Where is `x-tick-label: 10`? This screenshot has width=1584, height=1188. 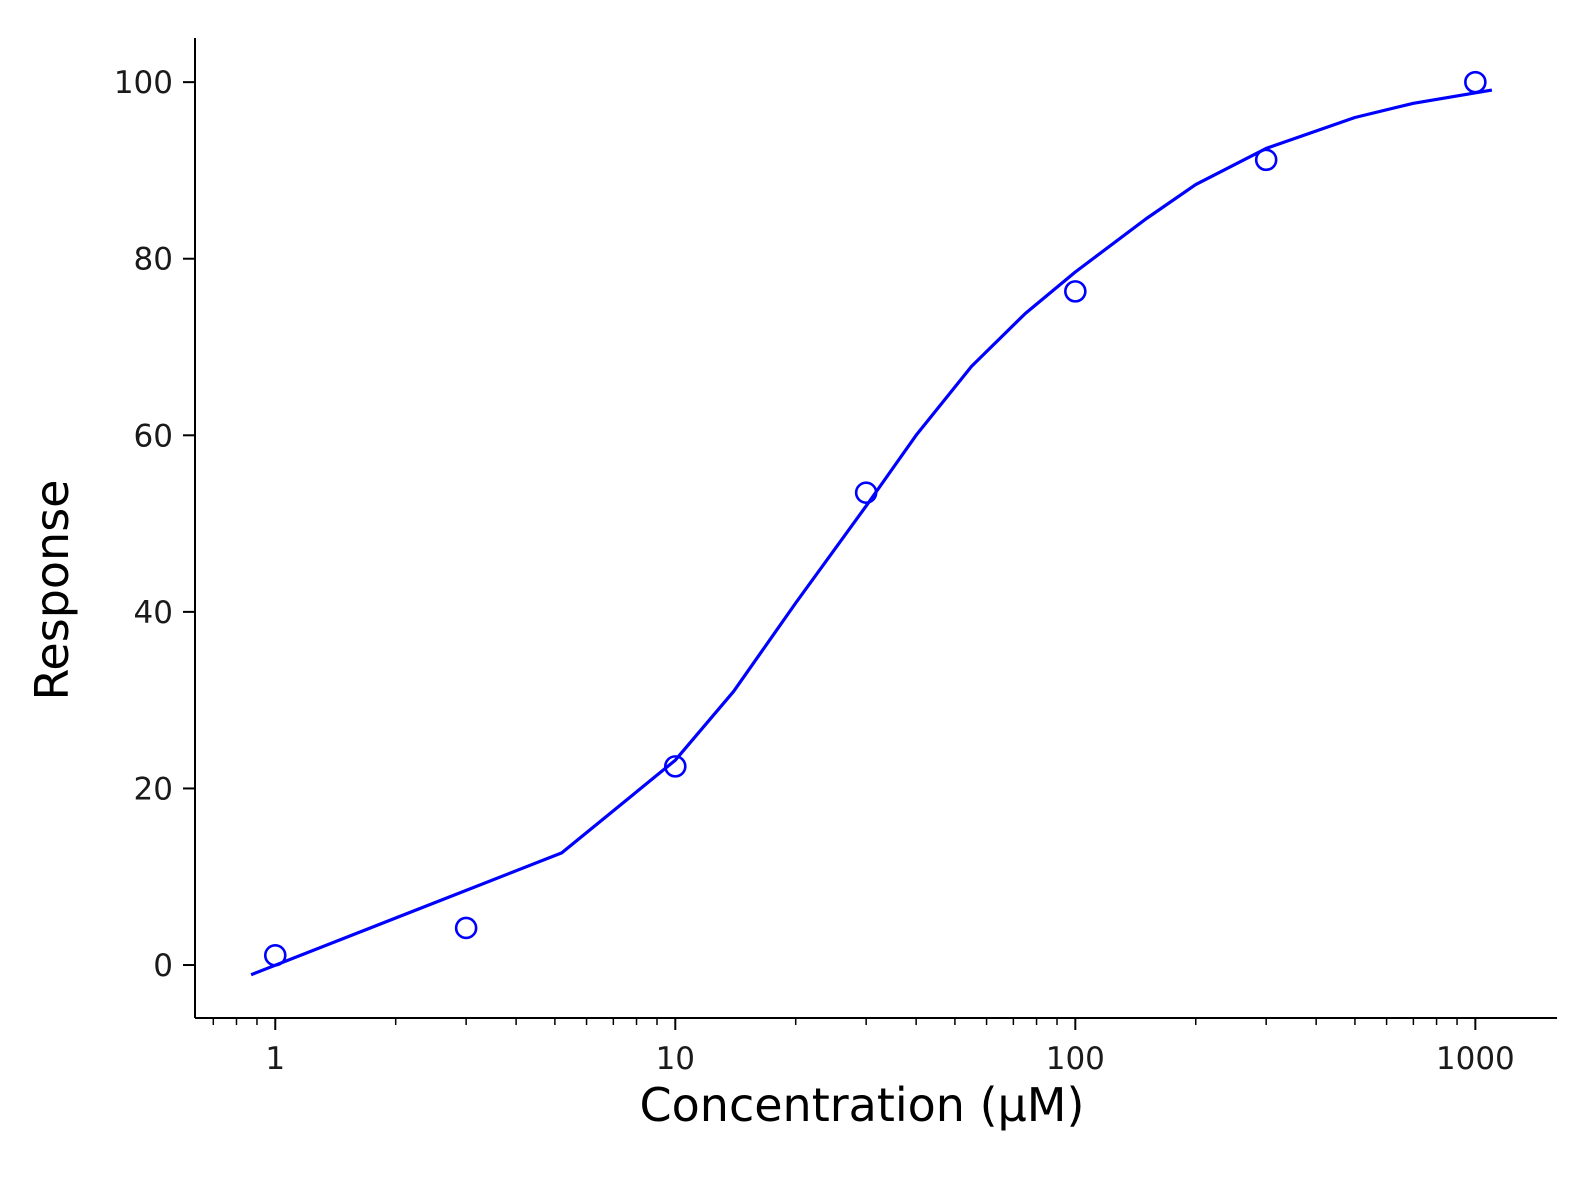
x-tick-label: 10 is located at coordinates (675, 1059).